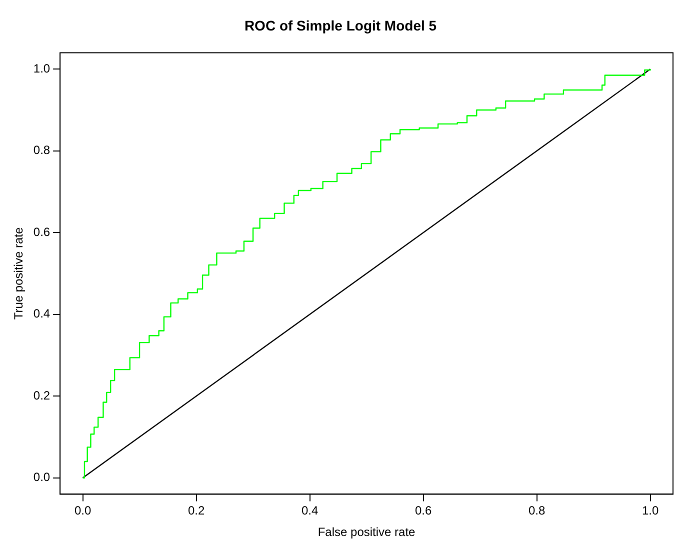 The width and height of the screenshot is (693, 548). I want to click on y-tick-label: 0.8, so click(41, 150).